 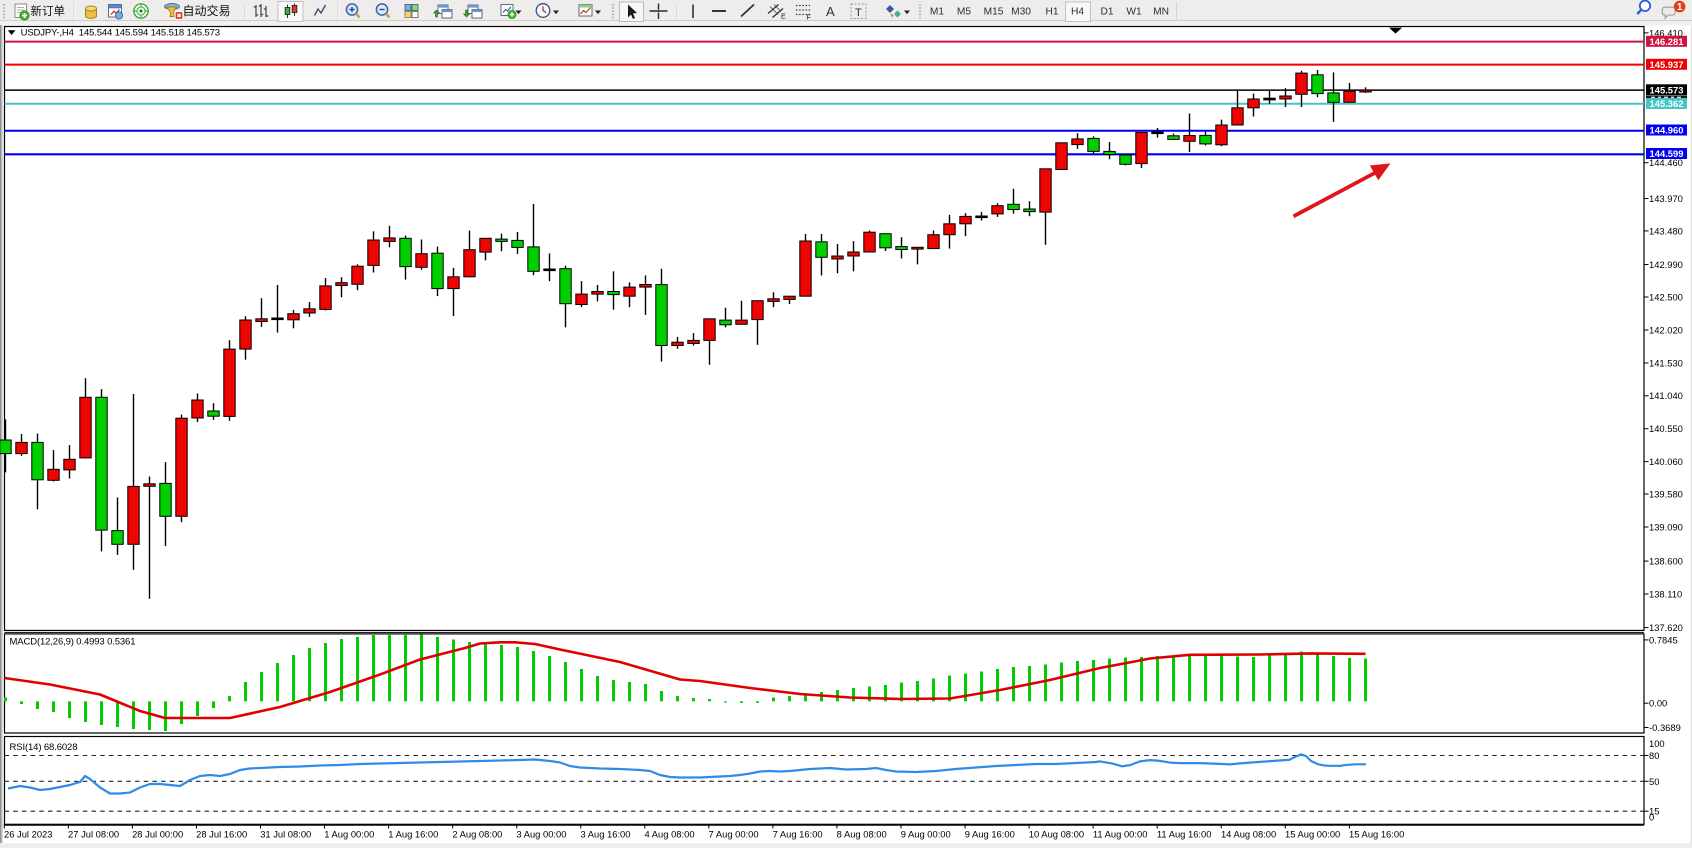 What do you see at coordinates (1161, 12) in the screenshot?
I see `svg-text: MN` at bounding box center [1161, 12].